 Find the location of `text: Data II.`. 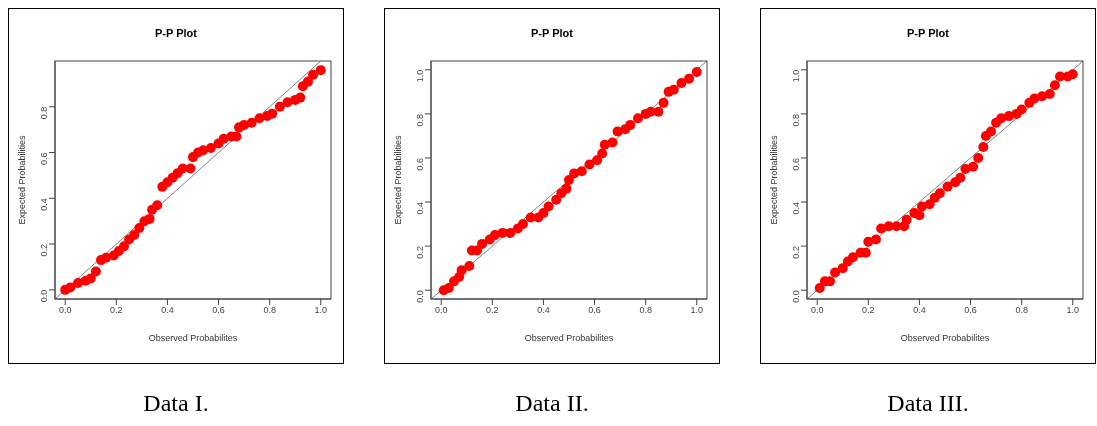

text: Data II. is located at coordinates (552, 403).